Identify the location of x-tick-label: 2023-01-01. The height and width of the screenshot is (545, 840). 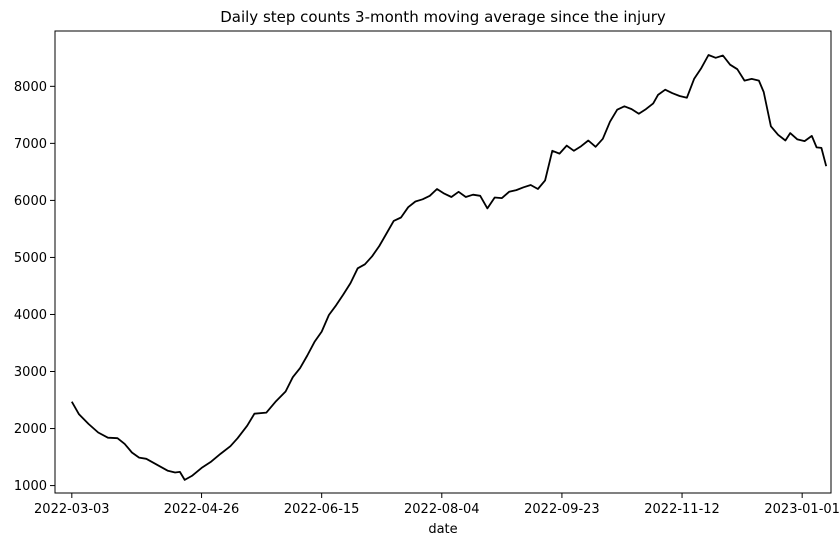
(802, 509).